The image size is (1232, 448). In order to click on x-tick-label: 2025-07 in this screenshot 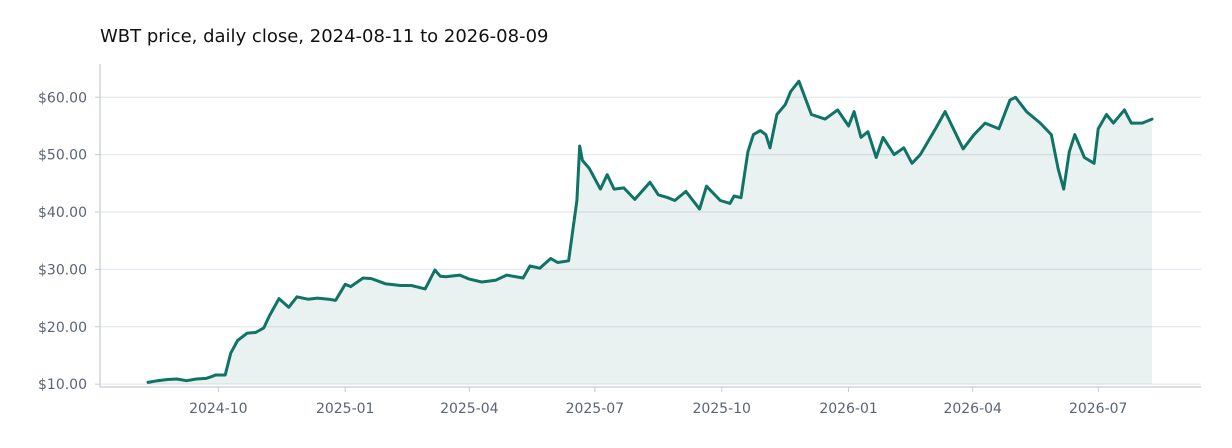, I will do `click(595, 409)`.